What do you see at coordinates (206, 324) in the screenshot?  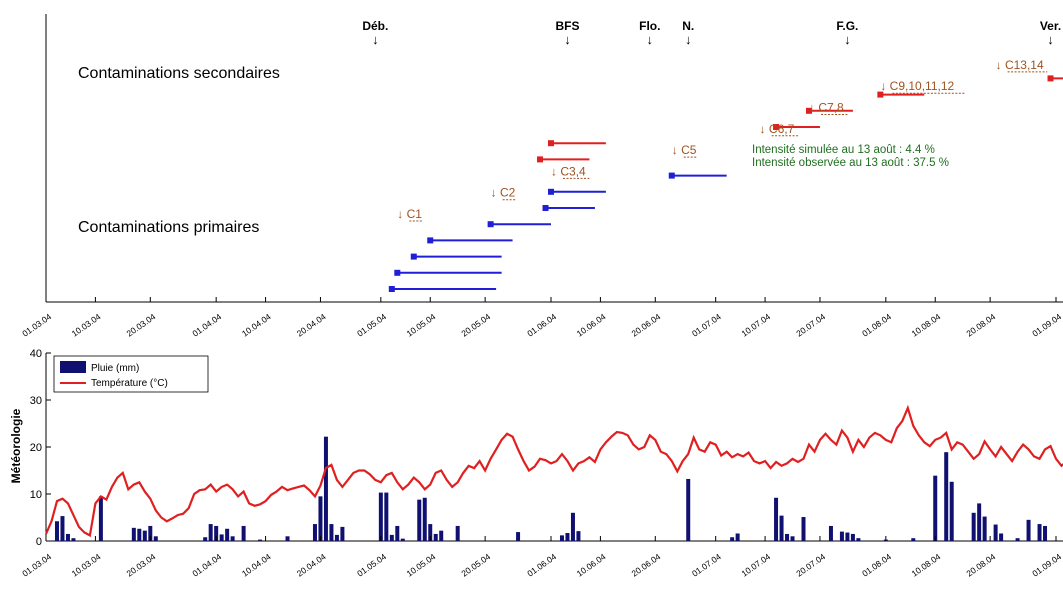 I see `top-tick-label: 01.04.04` at bounding box center [206, 324].